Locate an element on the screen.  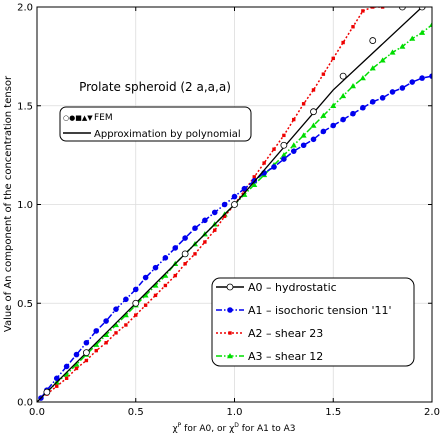
x-tick-label: 0.0 is located at coordinates (37, 412).